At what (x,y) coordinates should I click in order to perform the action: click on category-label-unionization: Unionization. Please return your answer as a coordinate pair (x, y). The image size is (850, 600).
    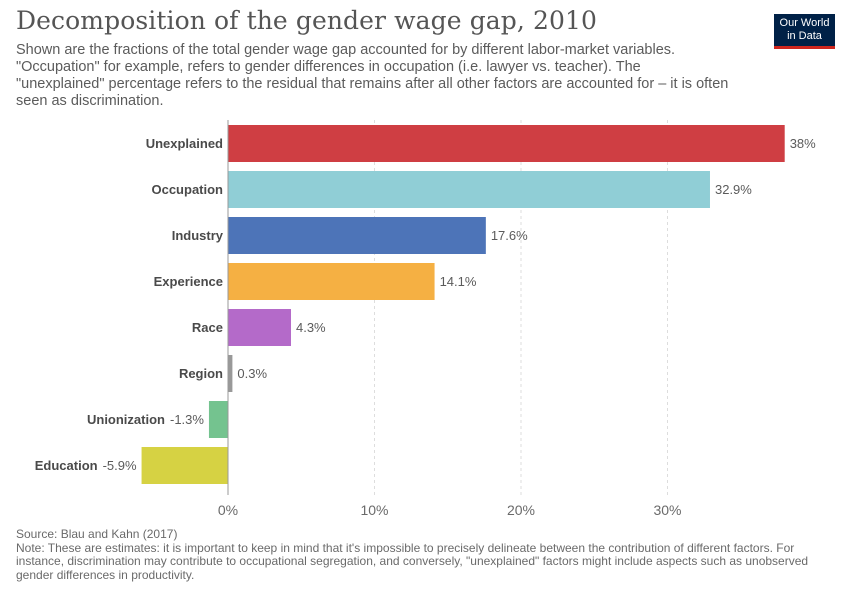
    Looking at the image, I should click on (126, 419).